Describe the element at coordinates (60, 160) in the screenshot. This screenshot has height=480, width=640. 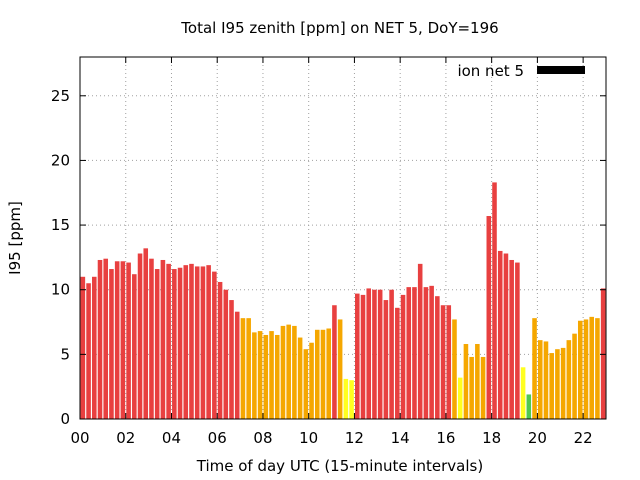
I see `y-tick-label: 20` at that location.